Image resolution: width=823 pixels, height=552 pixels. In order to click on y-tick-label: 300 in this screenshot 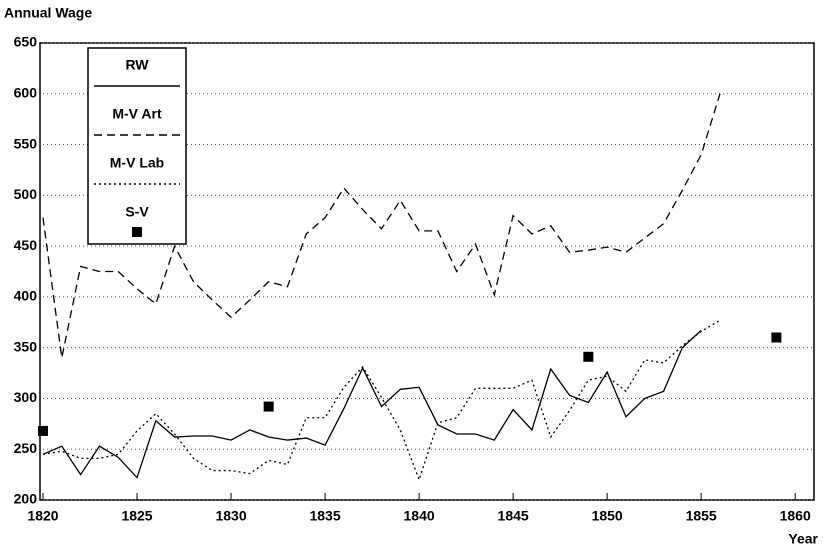, I will do `click(26, 397)`.